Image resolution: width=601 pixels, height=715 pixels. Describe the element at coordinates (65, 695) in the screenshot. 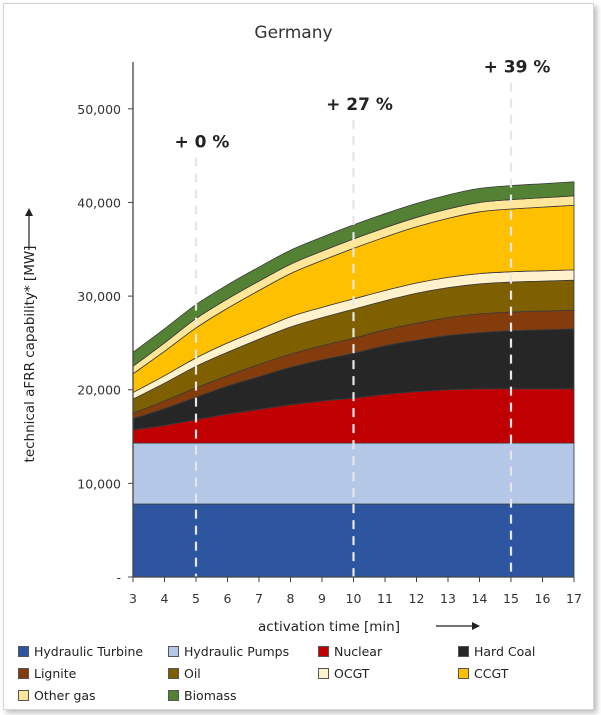

I see `legend-label: Other gas` at that location.